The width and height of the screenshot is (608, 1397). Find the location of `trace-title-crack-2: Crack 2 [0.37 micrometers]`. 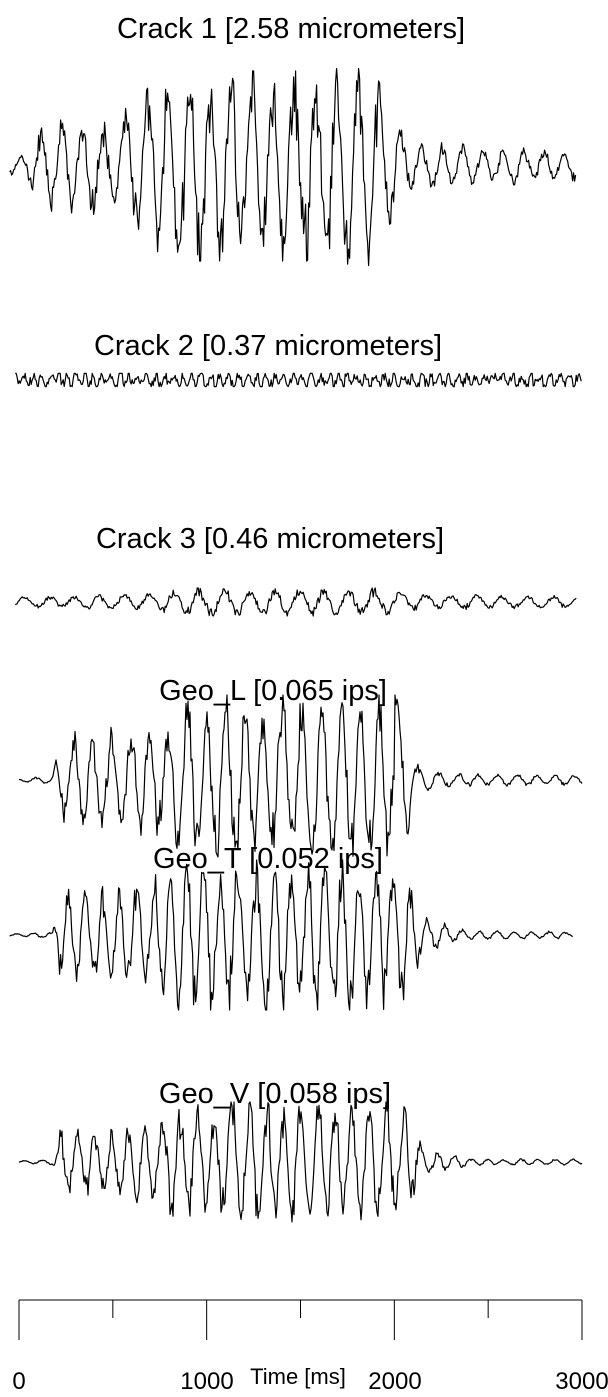

trace-title-crack-2: Crack 2 [0.37 micrometers] is located at coordinates (268, 346).